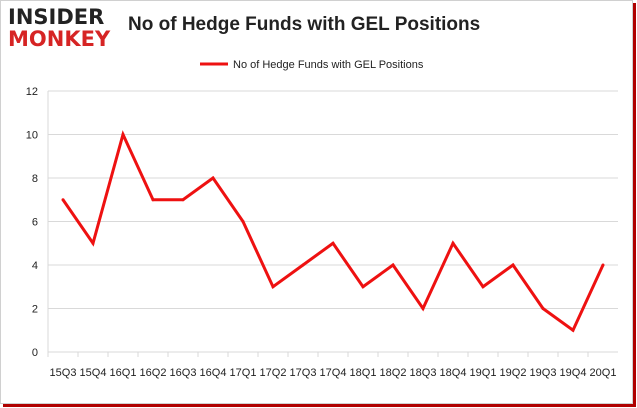 Image resolution: width=637 pixels, height=408 pixels. Describe the element at coordinates (273, 373) in the screenshot. I see `x-tick-label: 17Q2` at that location.